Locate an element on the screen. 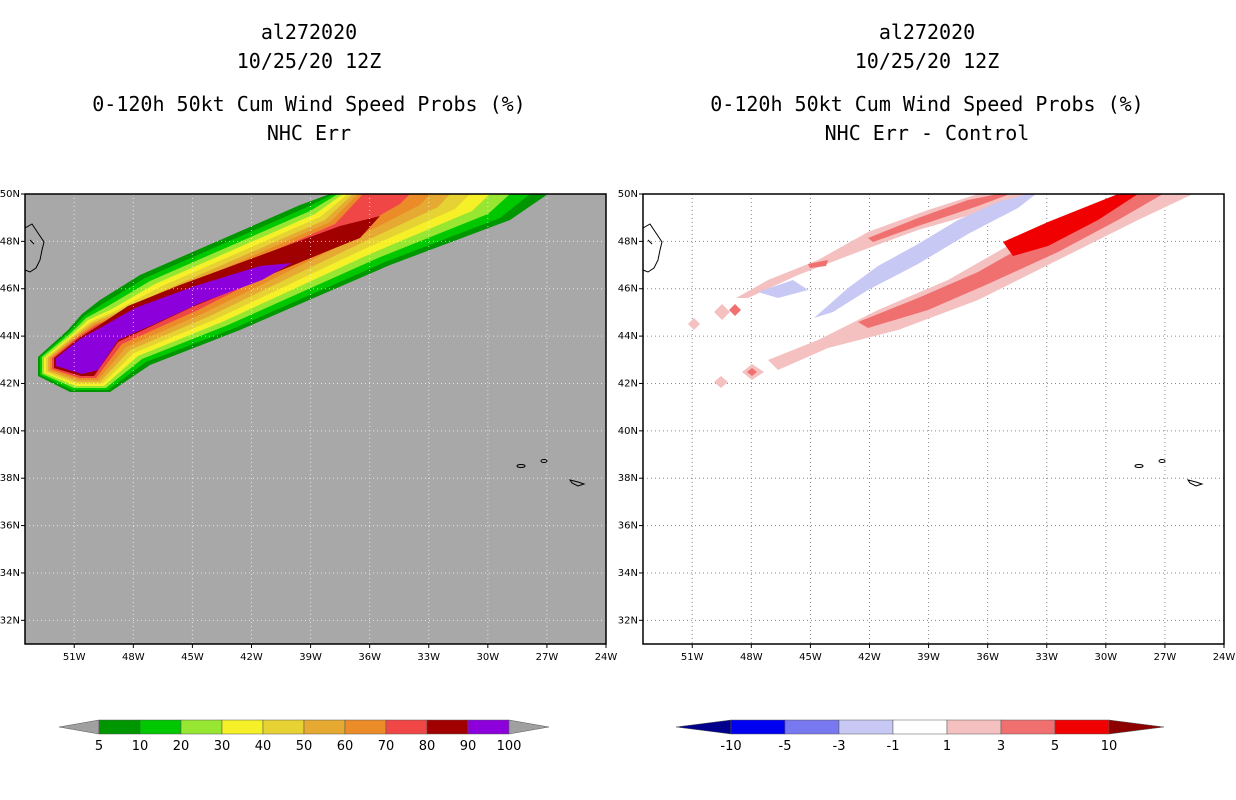  x-tick-label: 33W is located at coordinates (1046, 657).